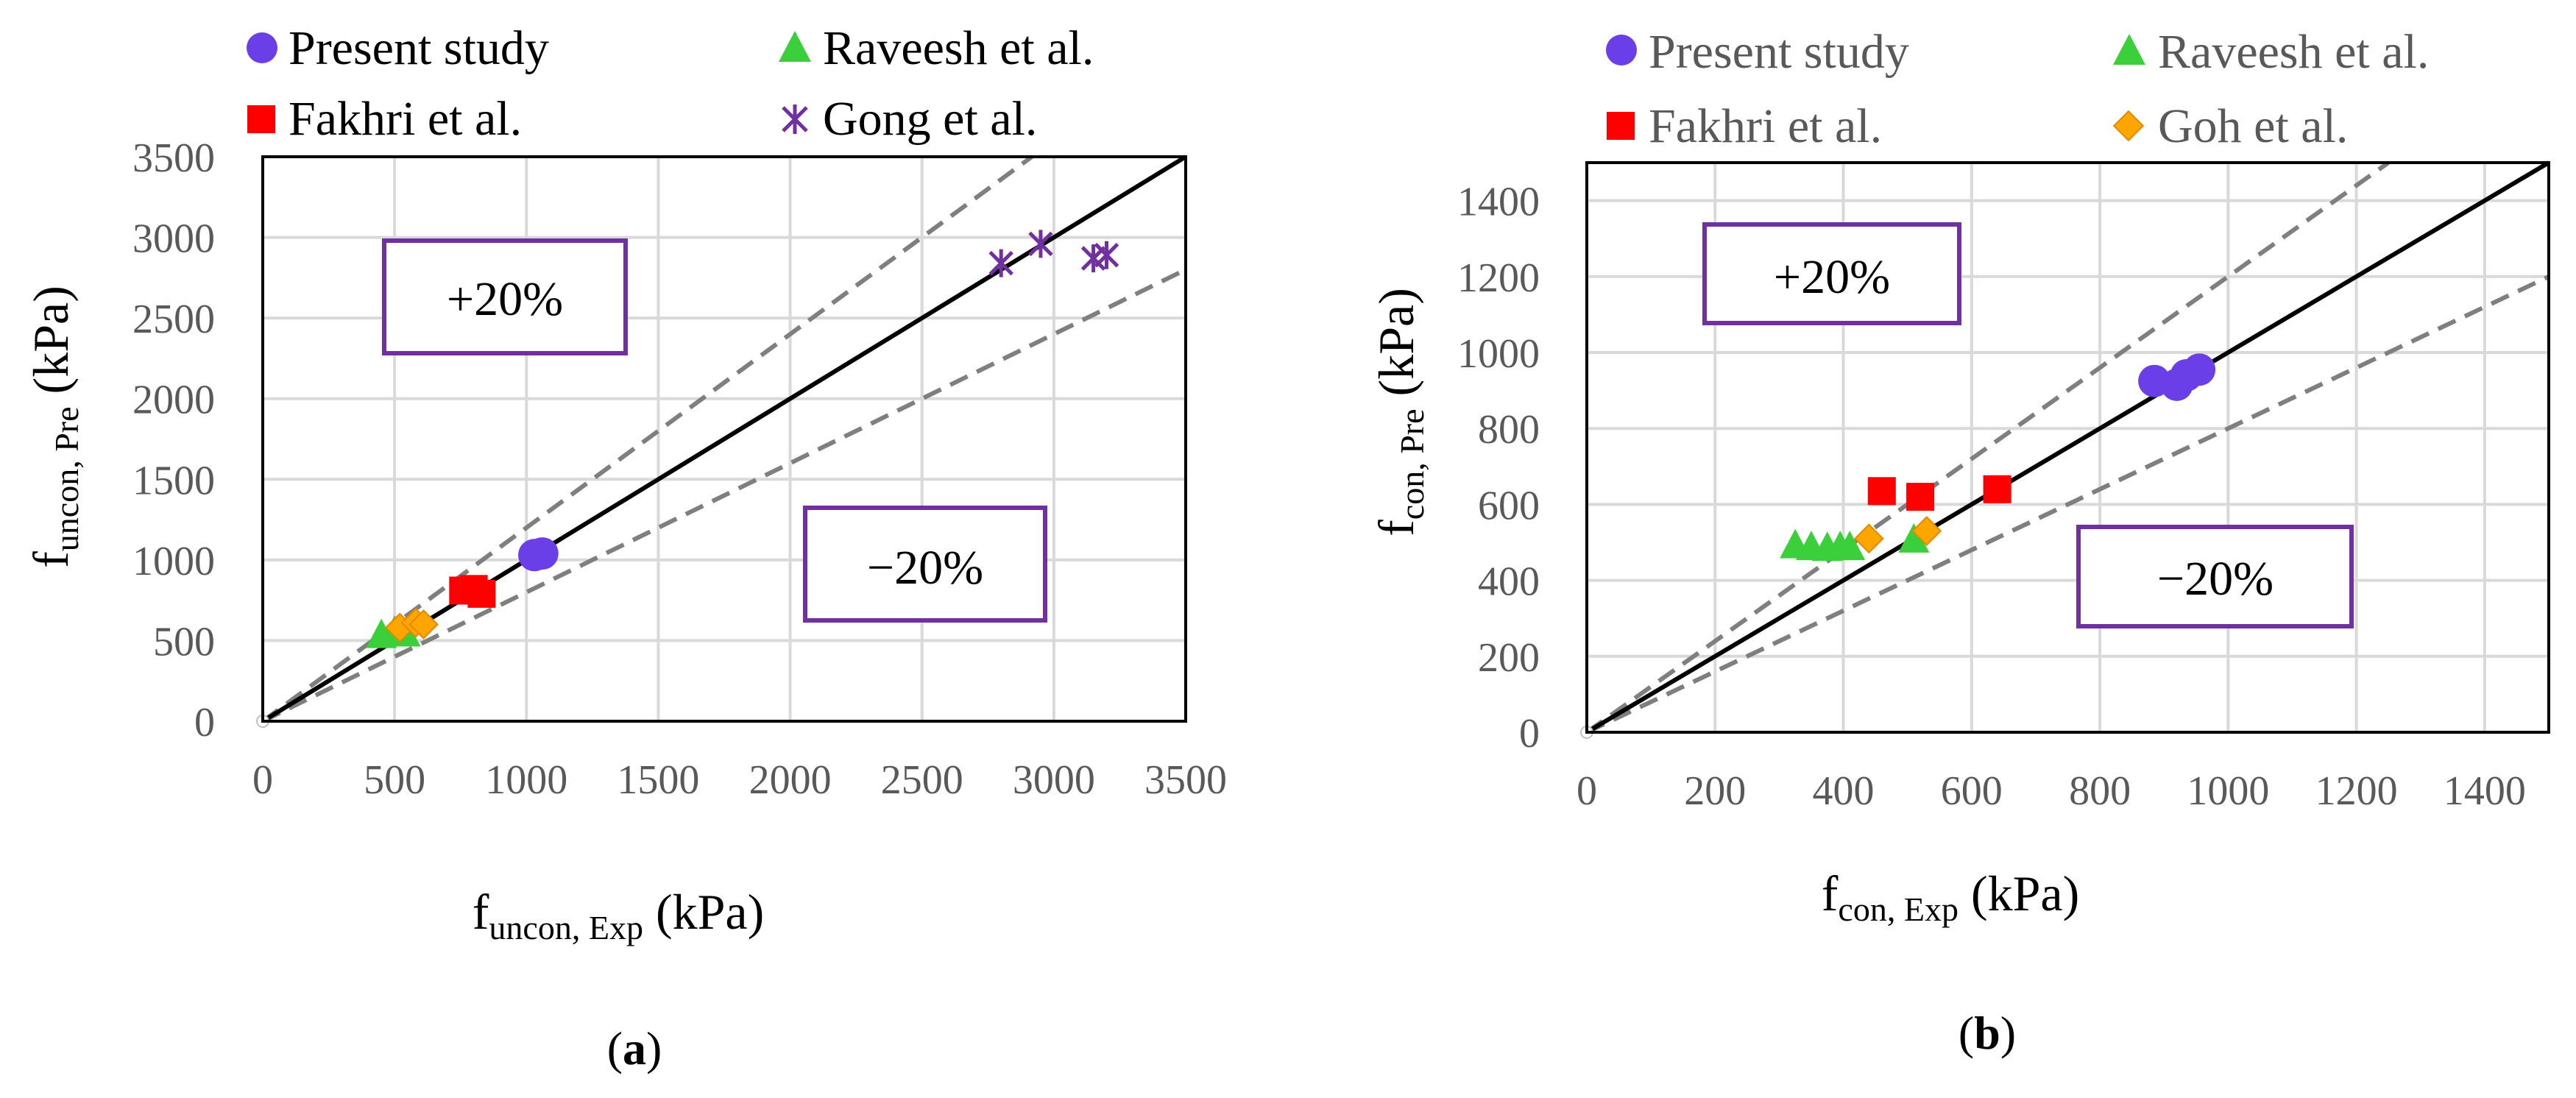  Describe the element at coordinates (395, 780) in the screenshot. I see `x-tick-label-a-500: 500` at that location.